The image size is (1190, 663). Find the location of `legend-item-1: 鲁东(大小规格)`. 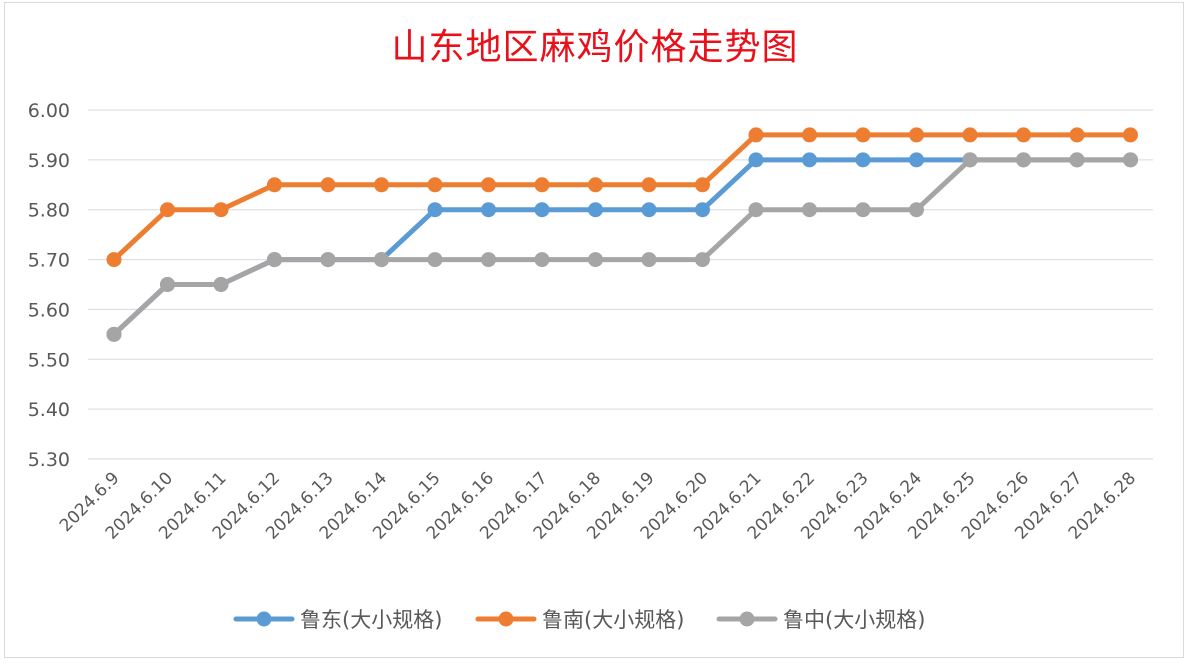

legend-item-1: 鲁东(大小规格) is located at coordinates (337, 620).